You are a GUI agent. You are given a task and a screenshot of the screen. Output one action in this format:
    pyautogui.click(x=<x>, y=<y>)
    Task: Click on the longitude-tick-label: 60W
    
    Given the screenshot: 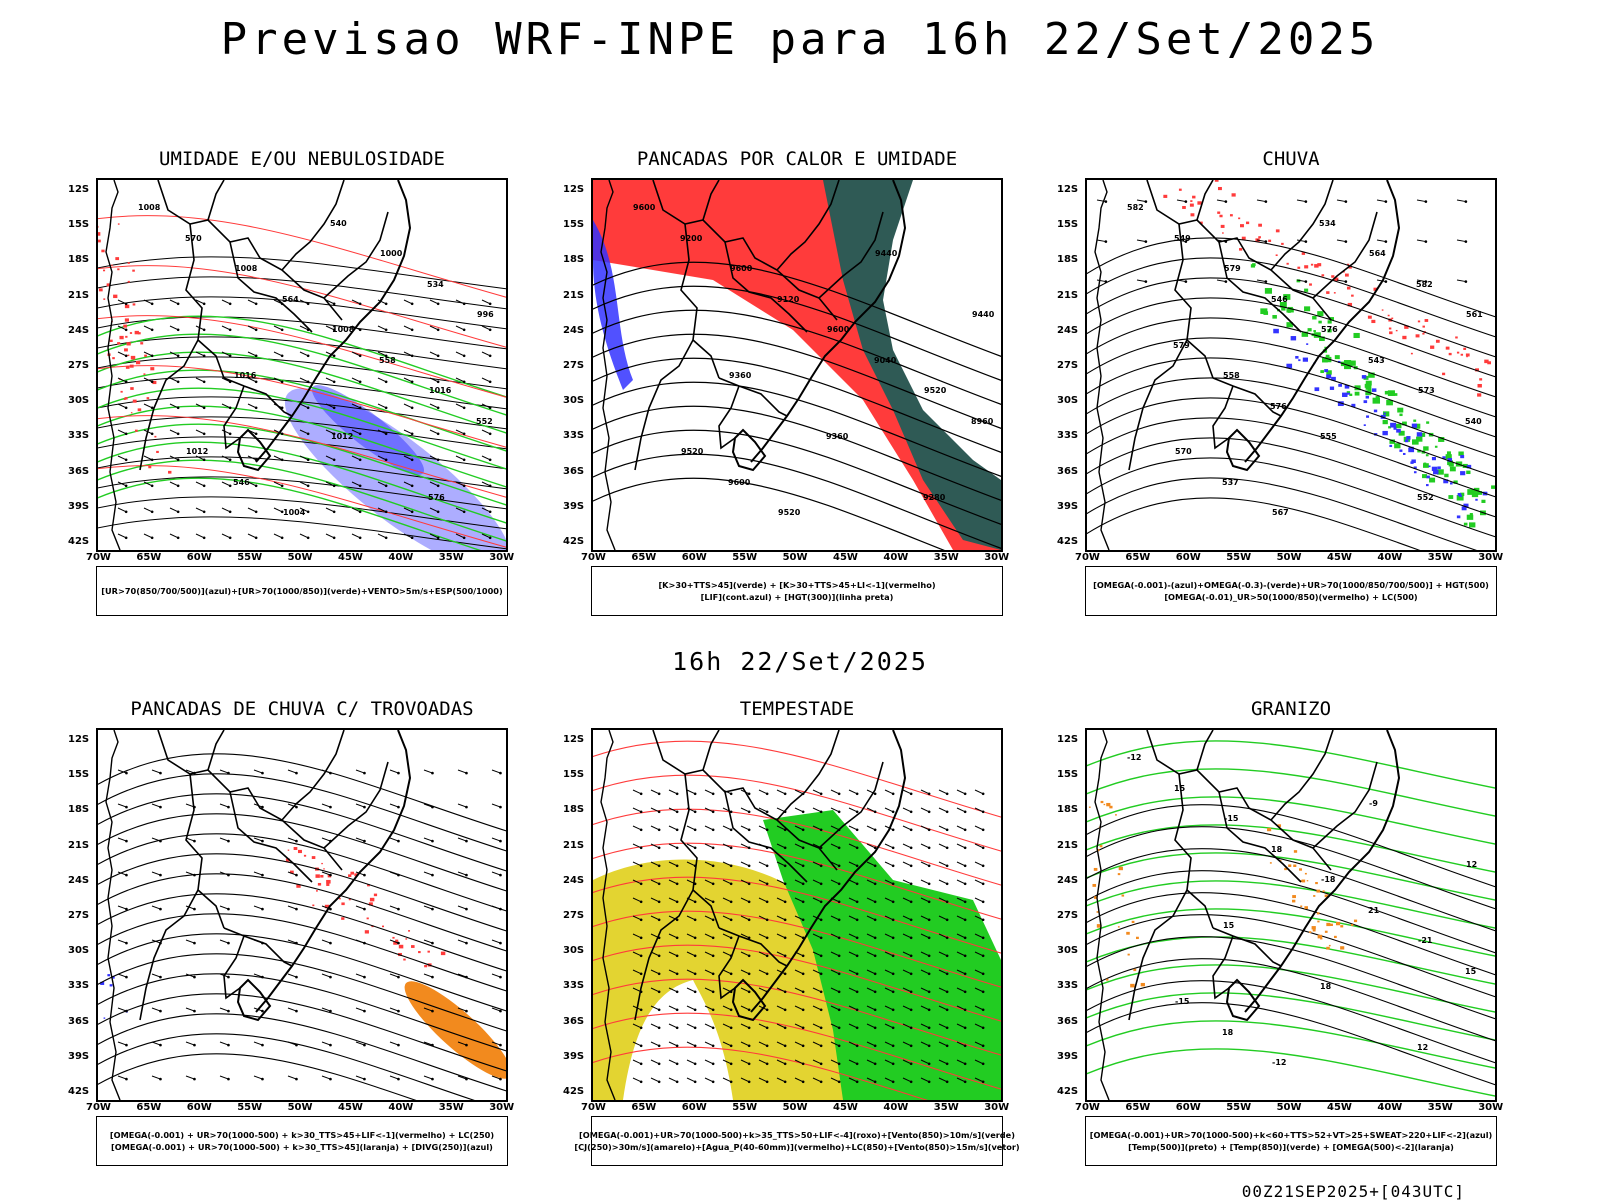 What is the action you would take?
    pyautogui.click(x=694, y=557)
    